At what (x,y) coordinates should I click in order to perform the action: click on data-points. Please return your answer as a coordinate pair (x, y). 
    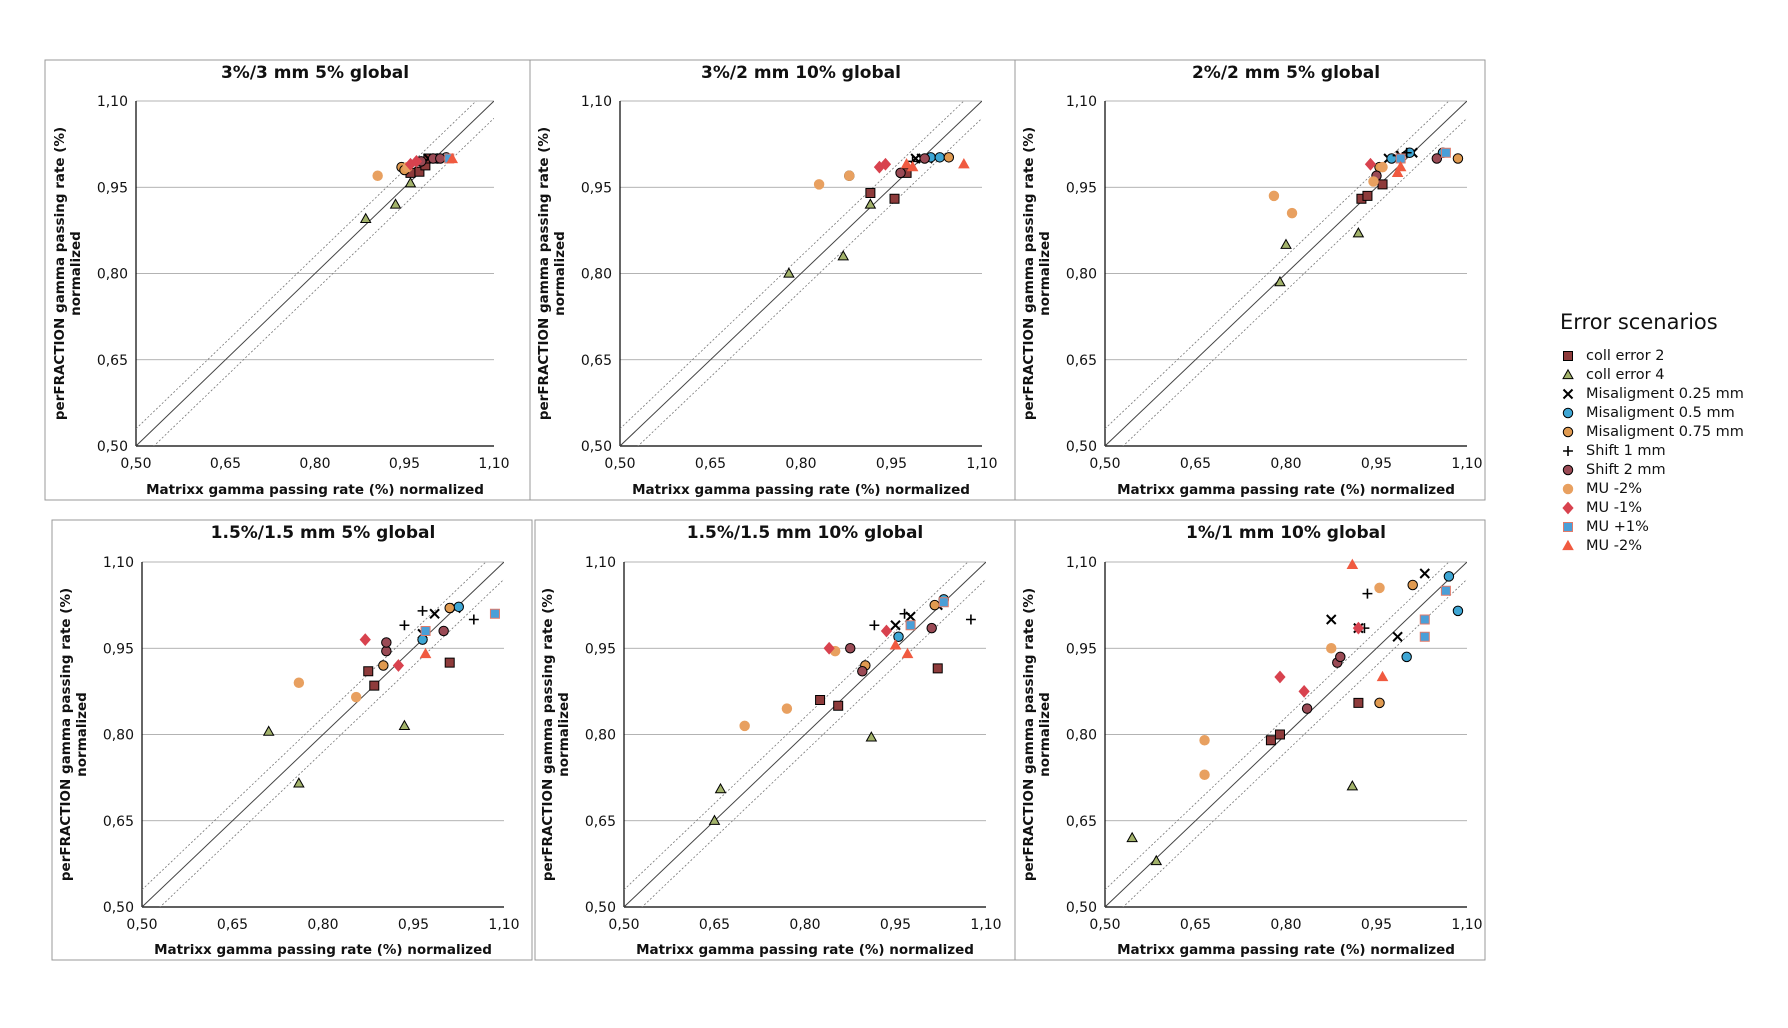
    Looking at the image, I should click on (1295, 712).